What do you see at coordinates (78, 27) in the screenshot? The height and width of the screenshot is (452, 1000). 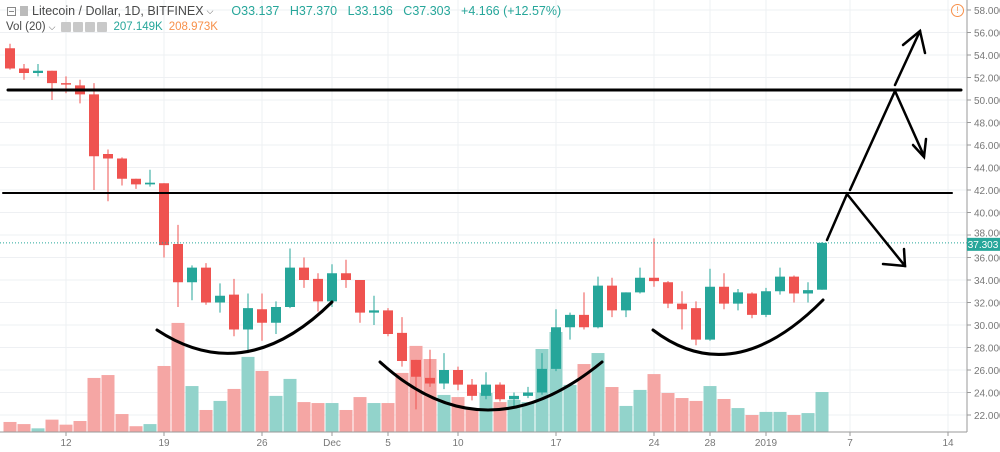 I see `settings-icon` at bounding box center [78, 27].